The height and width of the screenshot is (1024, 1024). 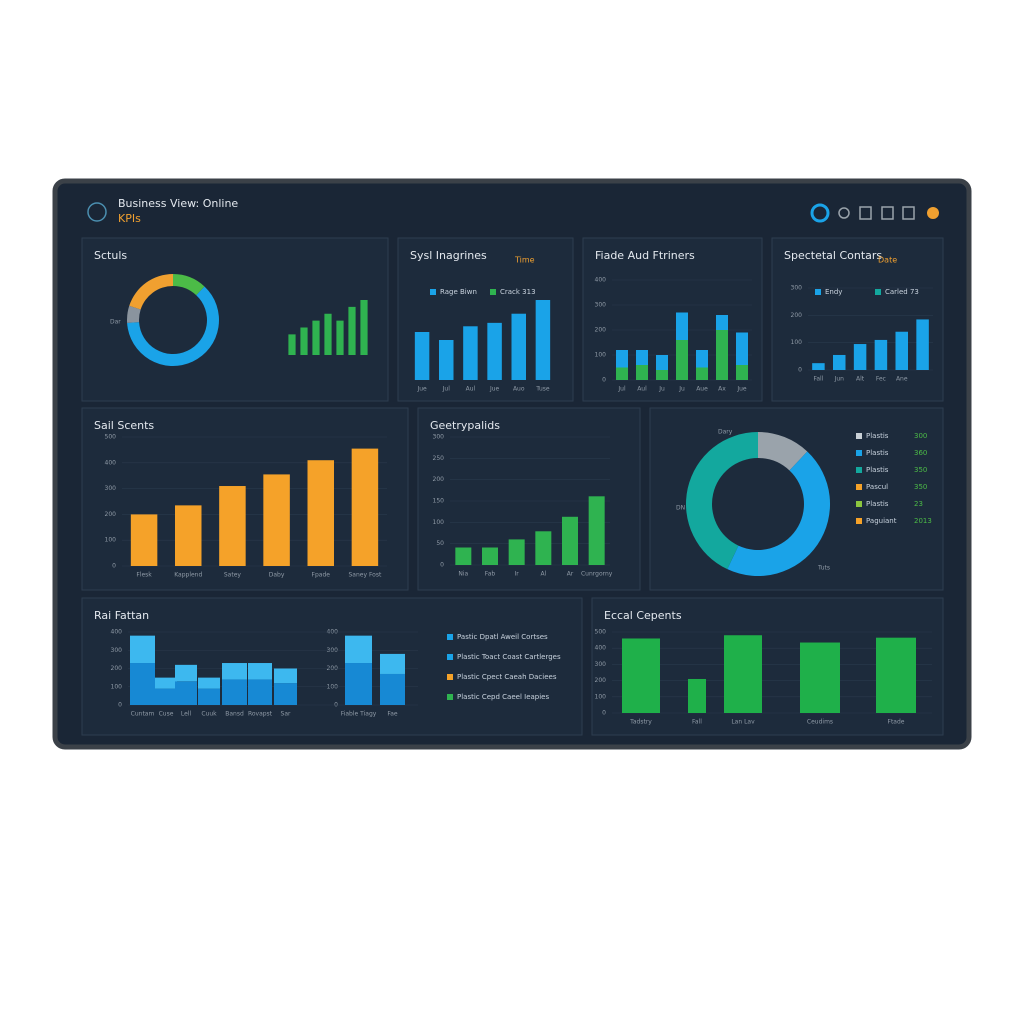 What do you see at coordinates (260, 714) in the screenshot?
I see `x-tick-label: Rovapst` at bounding box center [260, 714].